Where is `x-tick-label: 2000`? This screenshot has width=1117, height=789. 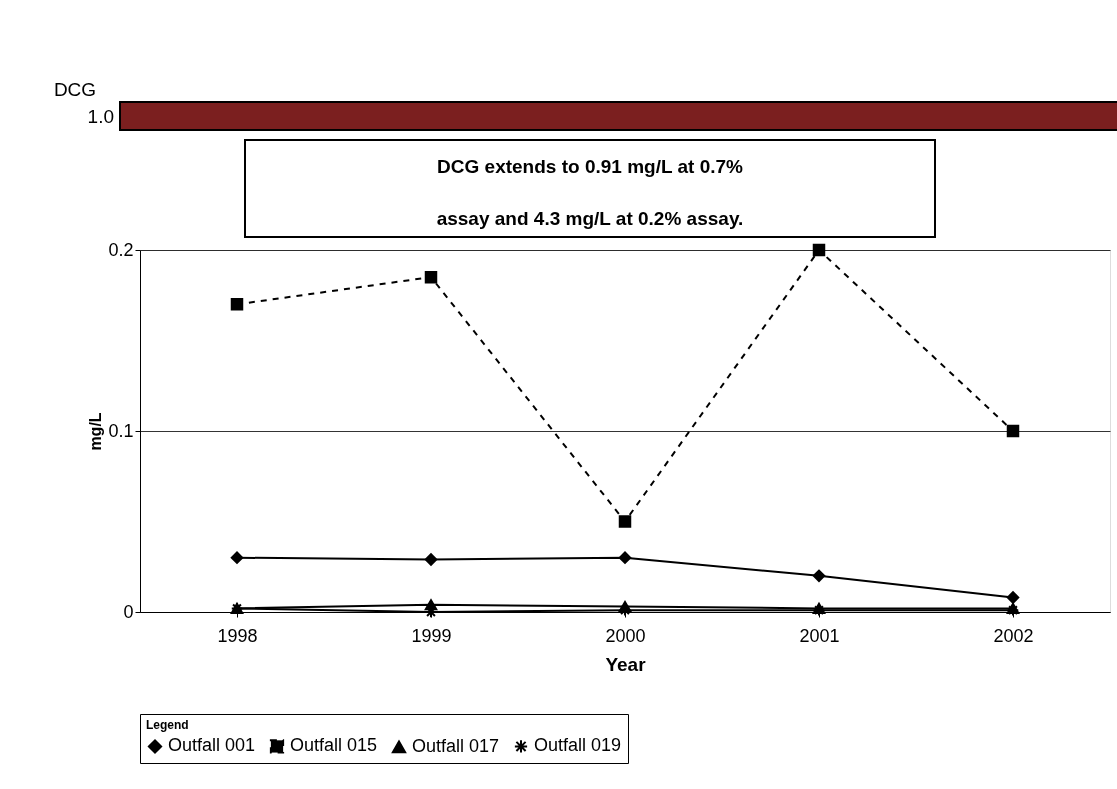
x-tick-label: 2000 is located at coordinates (625, 635).